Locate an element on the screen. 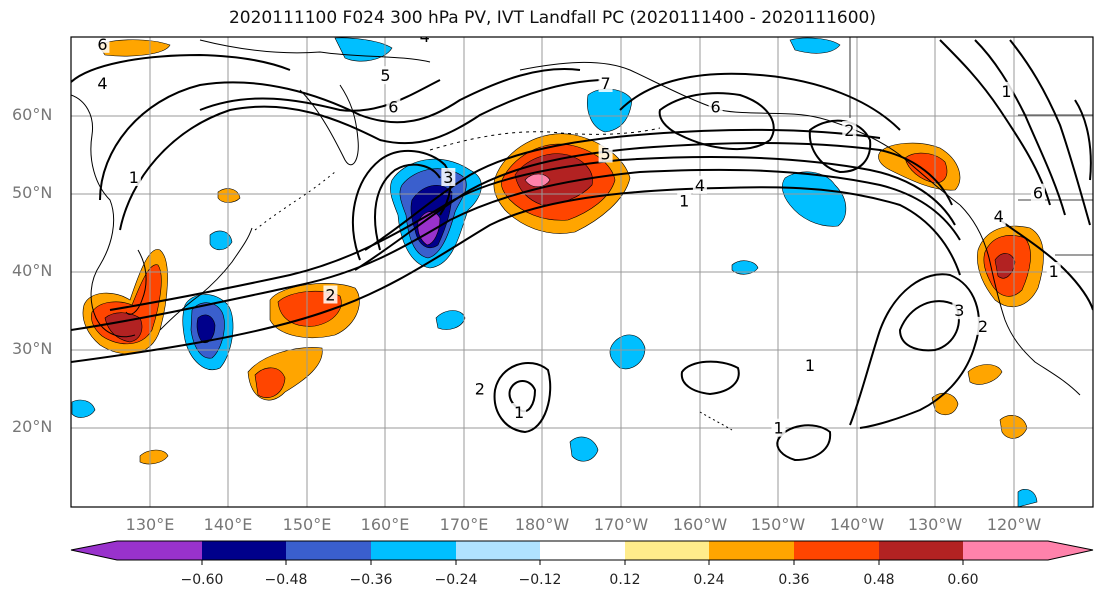 The height and width of the screenshot is (601, 1105). colorbar-over-triangle is located at coordinates (1070, 550).